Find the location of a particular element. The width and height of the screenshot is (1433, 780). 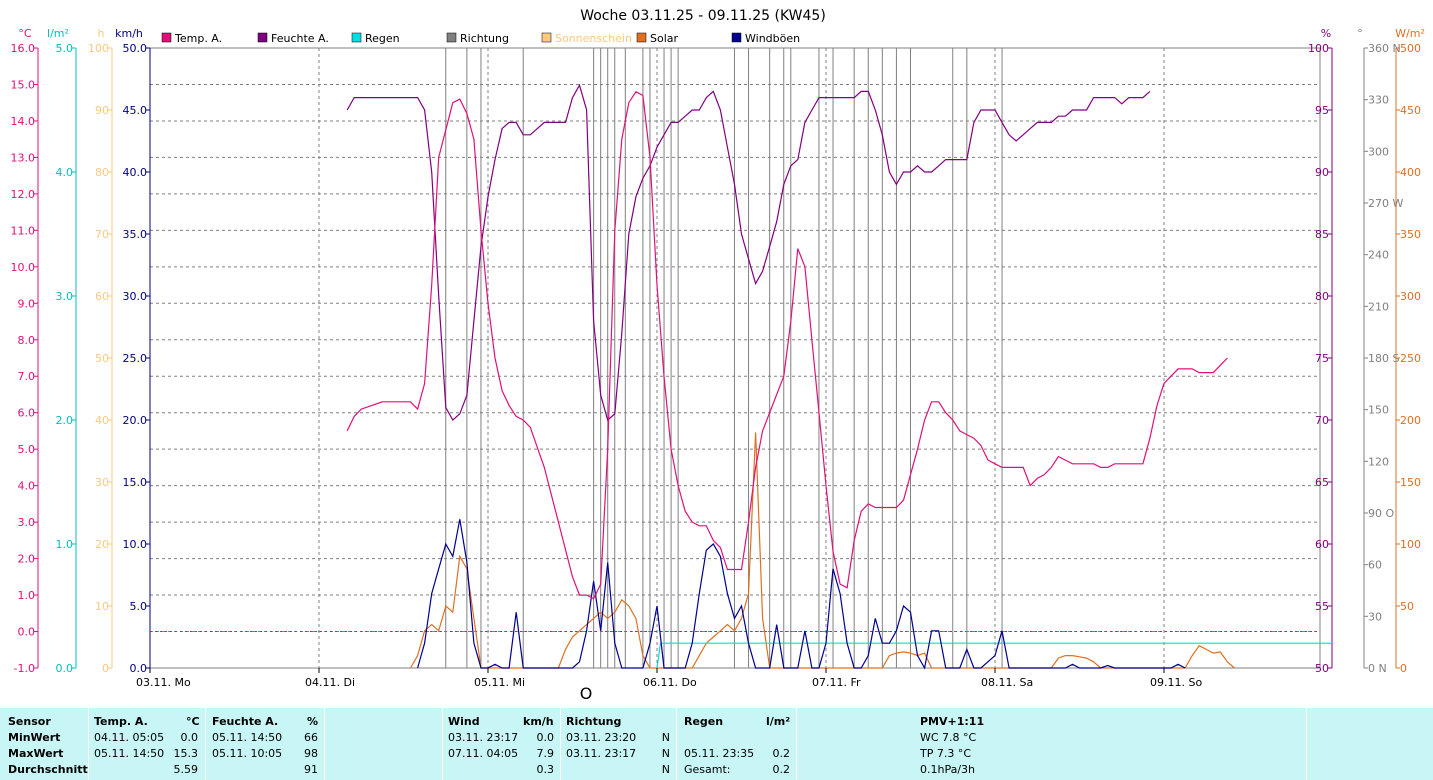

rain-axis-tick-label: 4.0 is located at coordinates (65, 172).